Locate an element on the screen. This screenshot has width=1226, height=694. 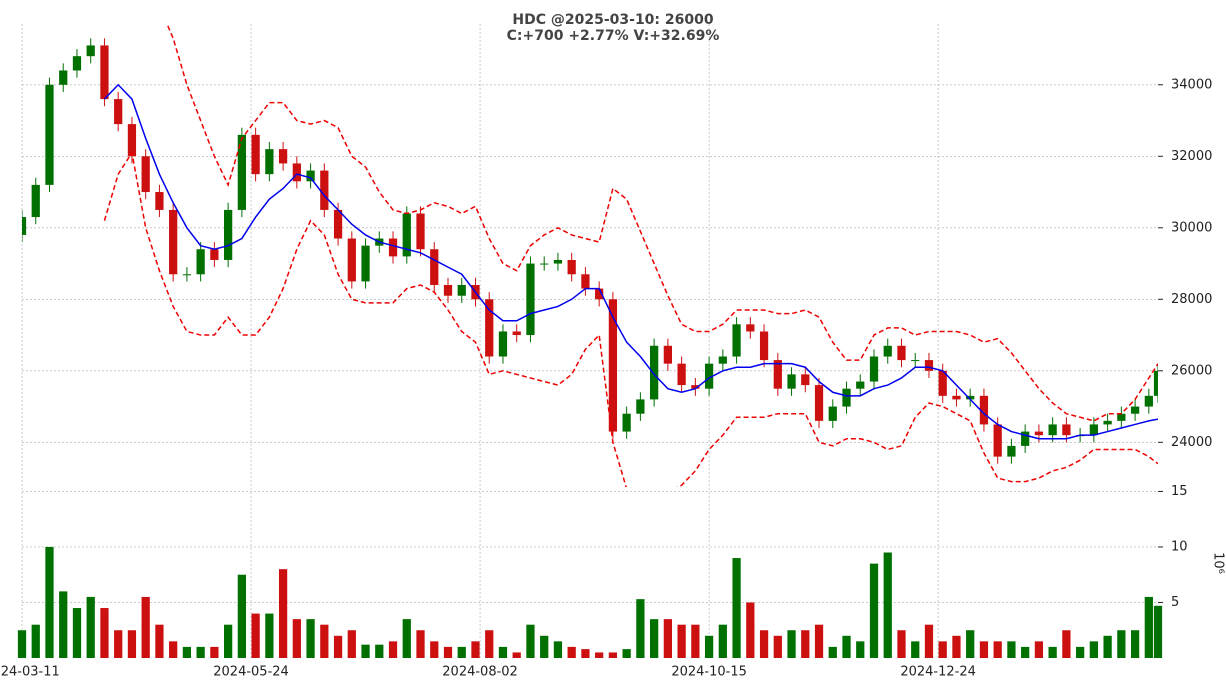
x-tick-label: 2024-03-11 is located at coordinates (30, 672).